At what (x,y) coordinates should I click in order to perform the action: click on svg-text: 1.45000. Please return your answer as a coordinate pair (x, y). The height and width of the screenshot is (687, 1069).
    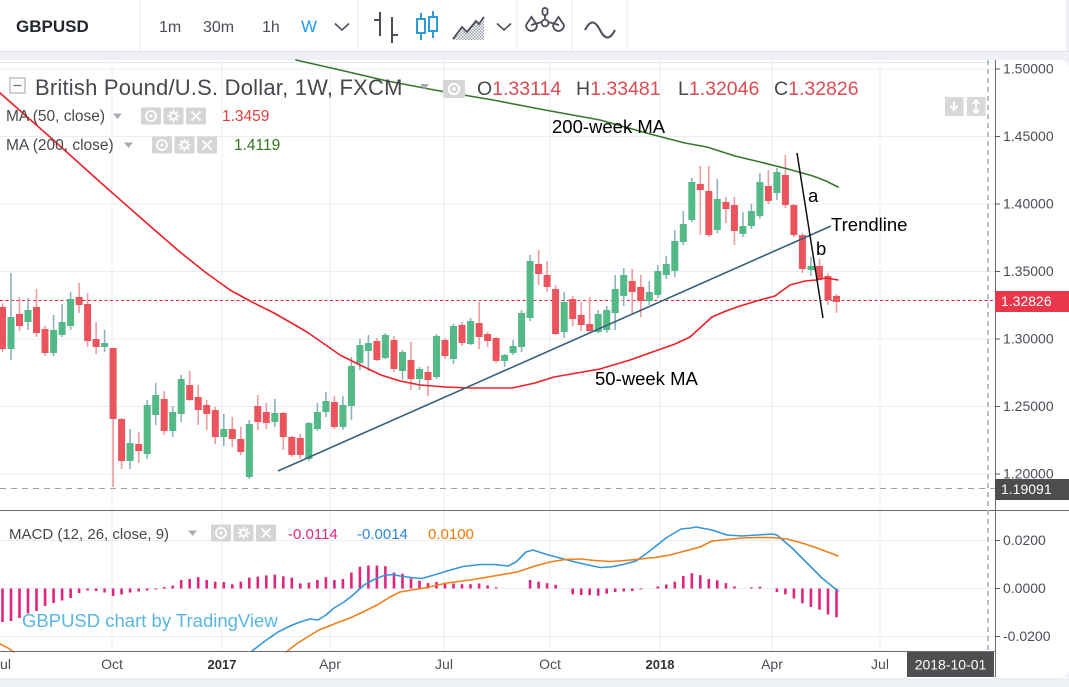
    Looking at the image, I should click on (1028, 136).